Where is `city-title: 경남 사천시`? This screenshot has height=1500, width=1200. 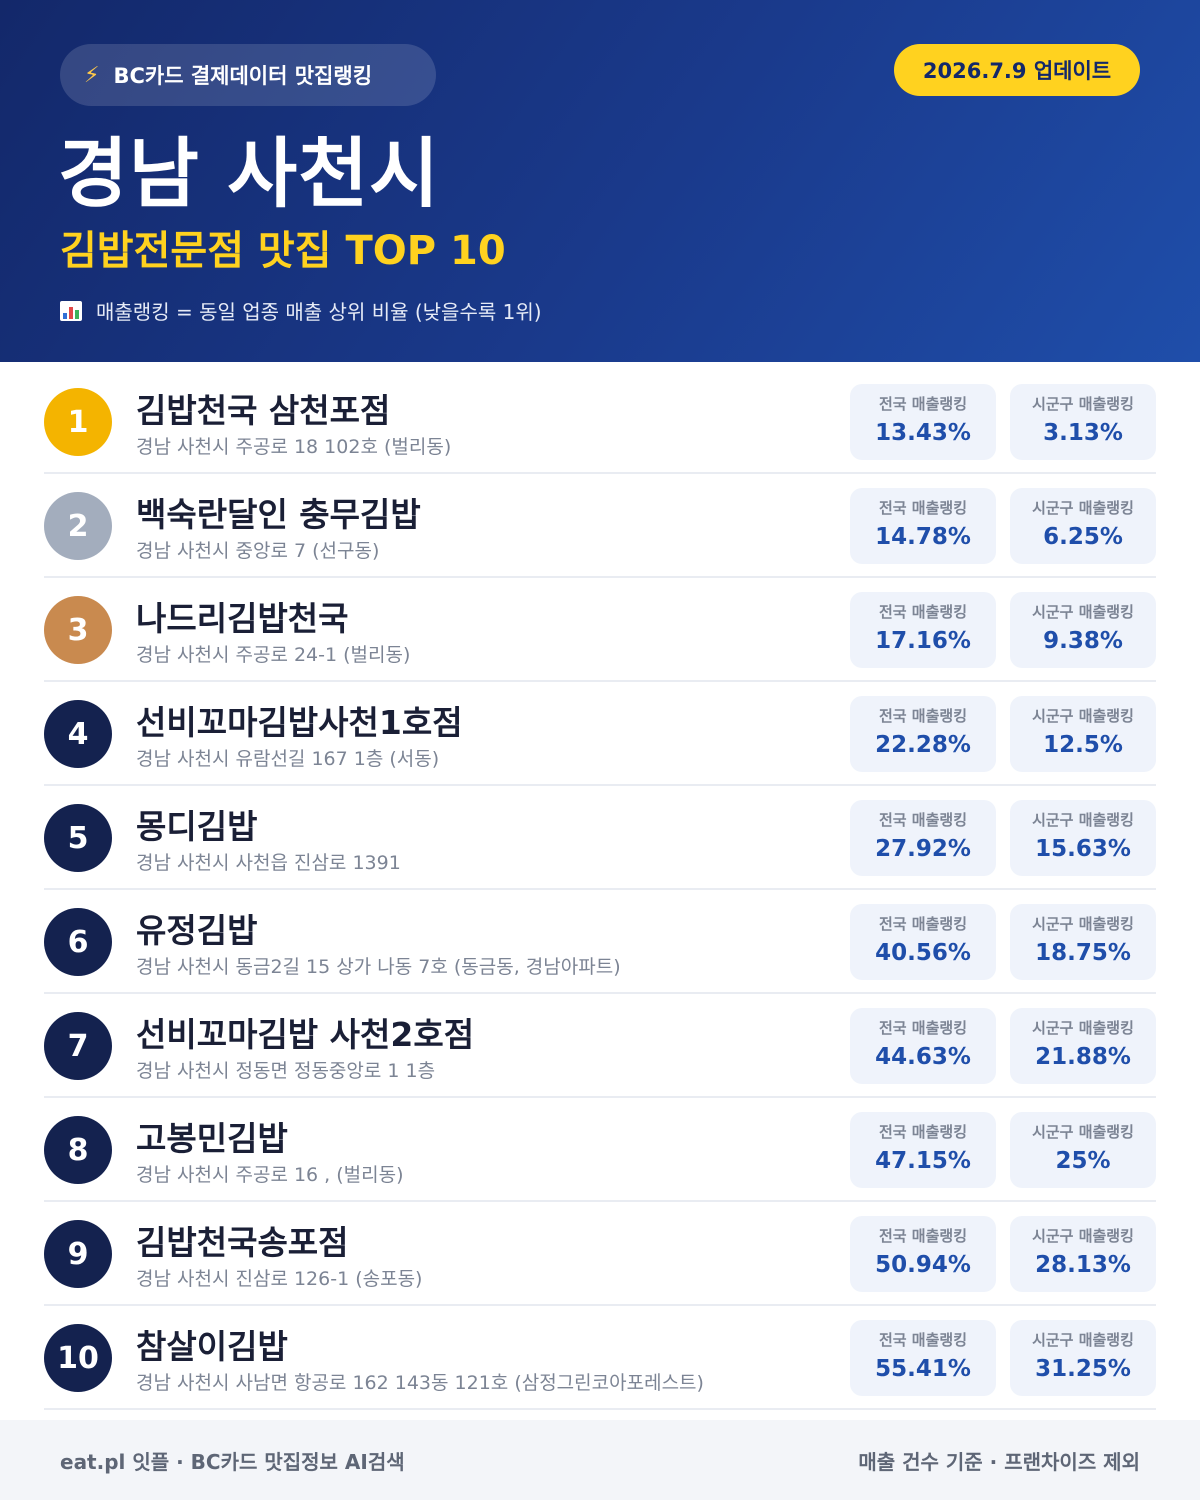 city-title: 경남 사천시 is located at coordinates (249, 173).